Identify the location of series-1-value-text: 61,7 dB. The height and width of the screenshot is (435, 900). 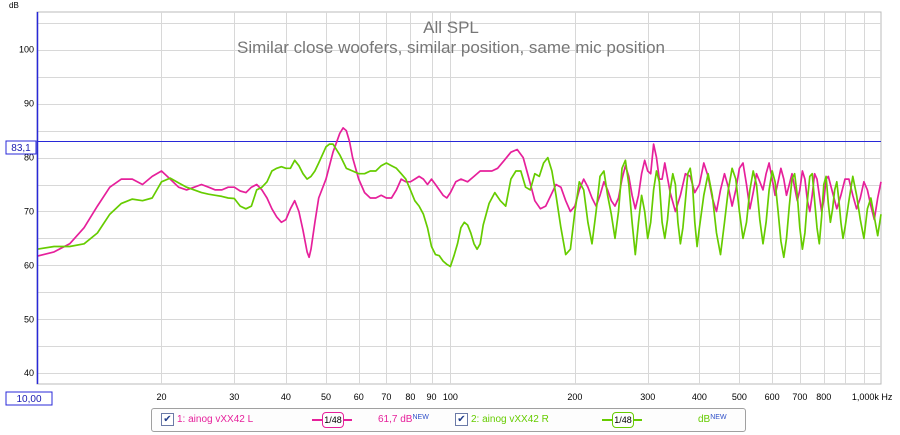
(395, 419).